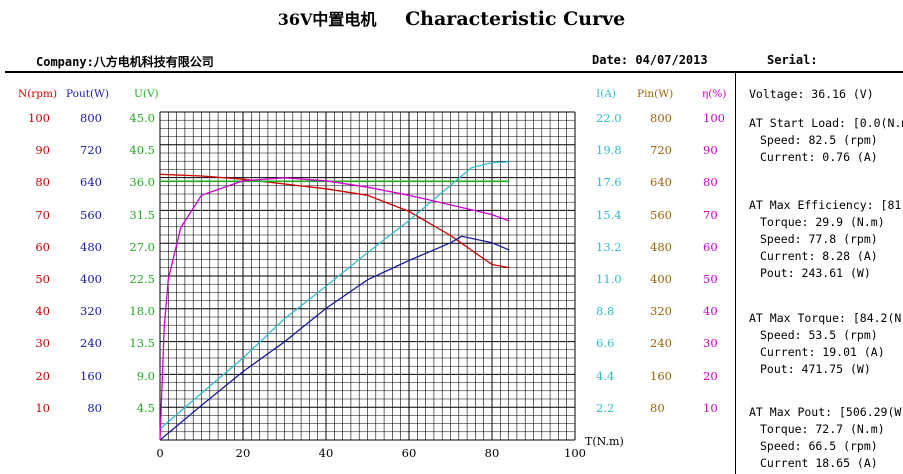 The image size is (903, 474). Describe the element at coordinates (409, 453) in the screenshot. I see `x-tick: 60` at that location.